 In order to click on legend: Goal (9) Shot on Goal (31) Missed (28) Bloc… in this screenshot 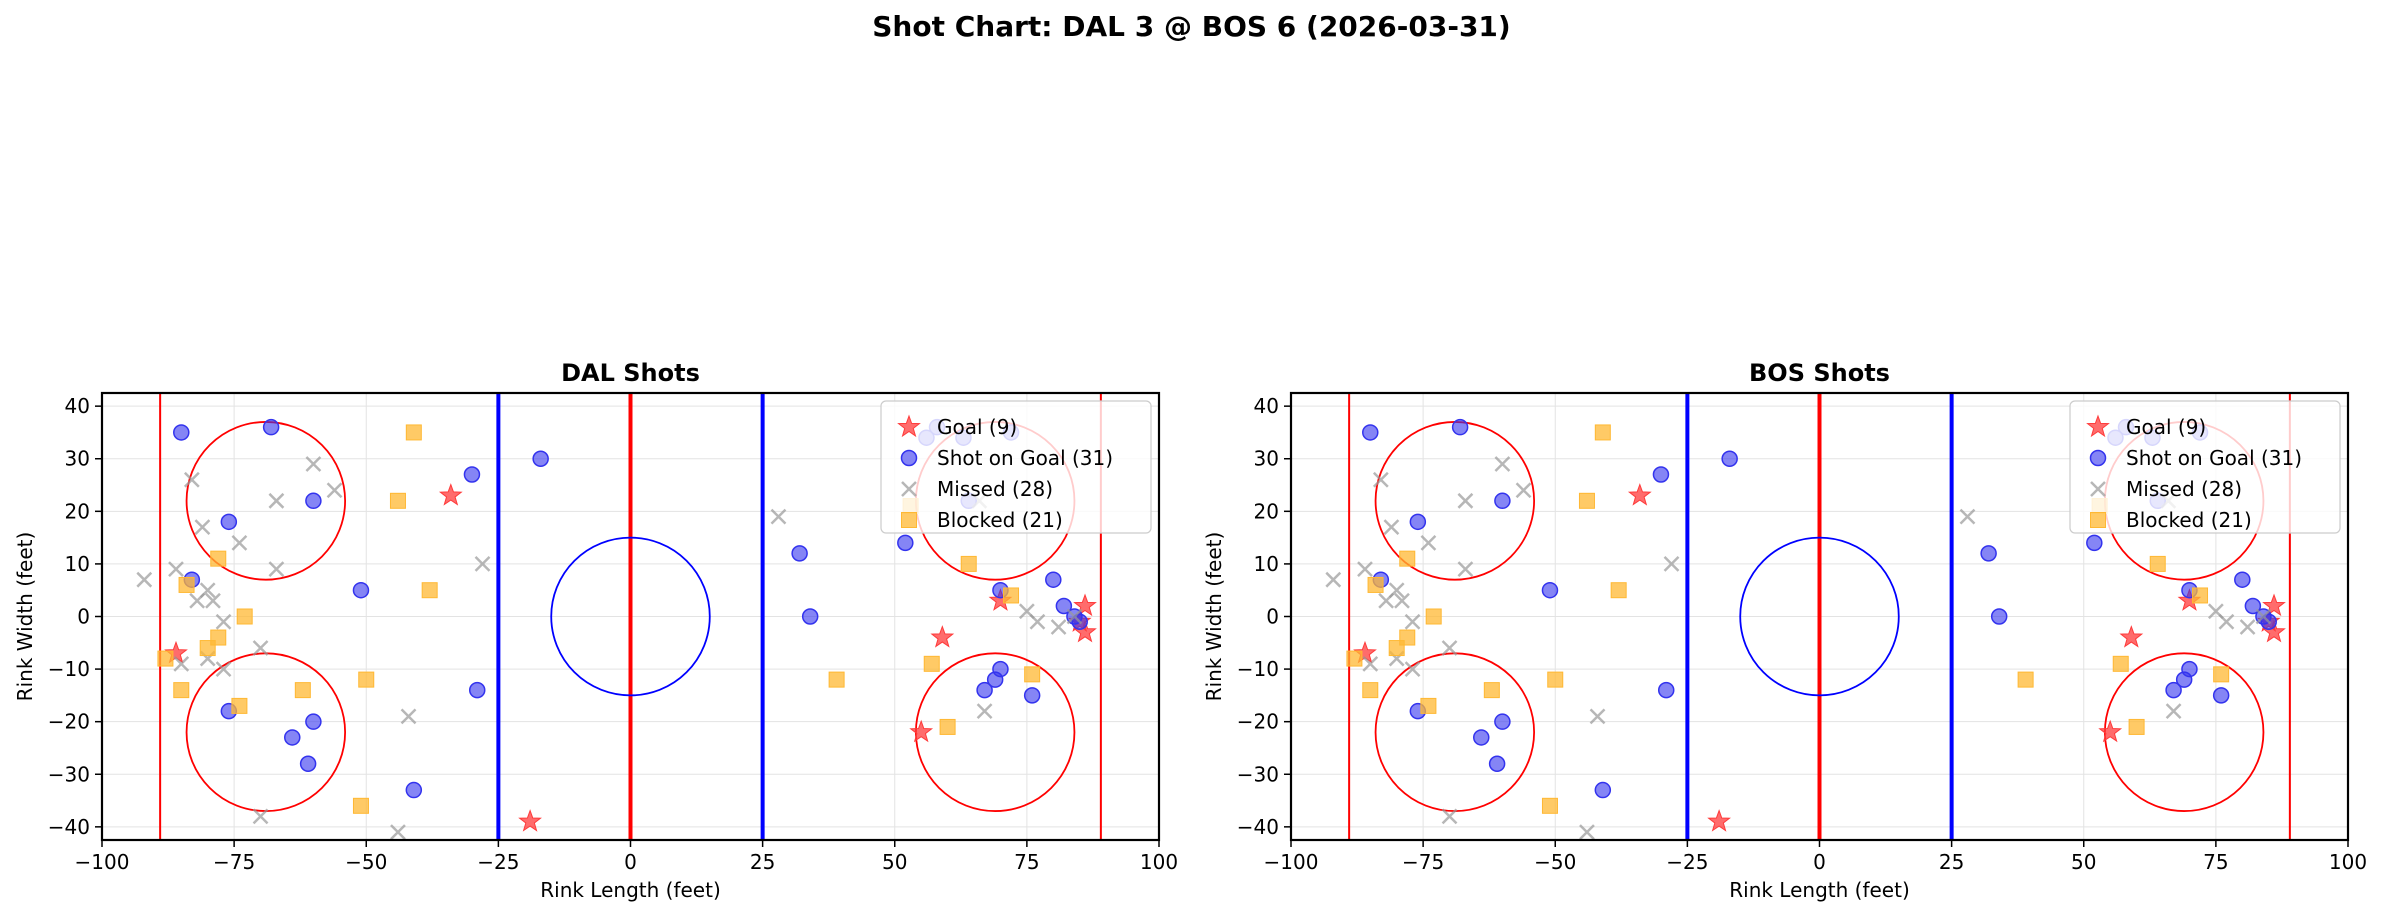, I will do `click(2205, 467)`.